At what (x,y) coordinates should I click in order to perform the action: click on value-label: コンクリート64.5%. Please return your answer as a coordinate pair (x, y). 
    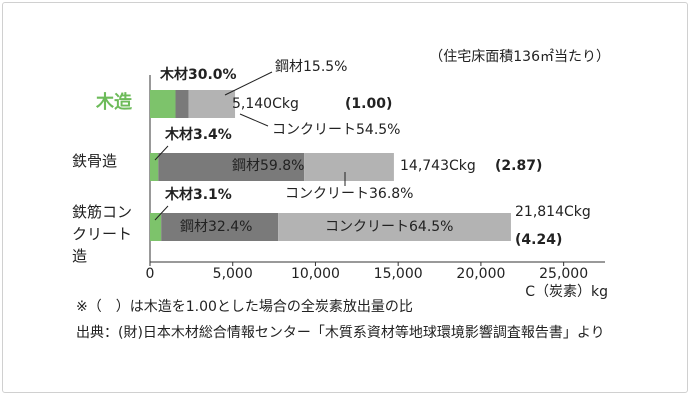
    Looking at the image, I should click on (389, 227).